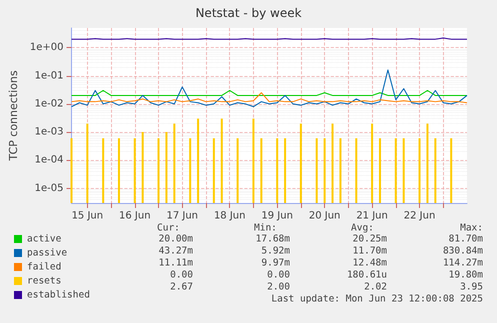 This screenshot has width=497, height=323. Describe the element at coordinates (275, 251) in the screenshot. I see `text: 5.92m` at that location.